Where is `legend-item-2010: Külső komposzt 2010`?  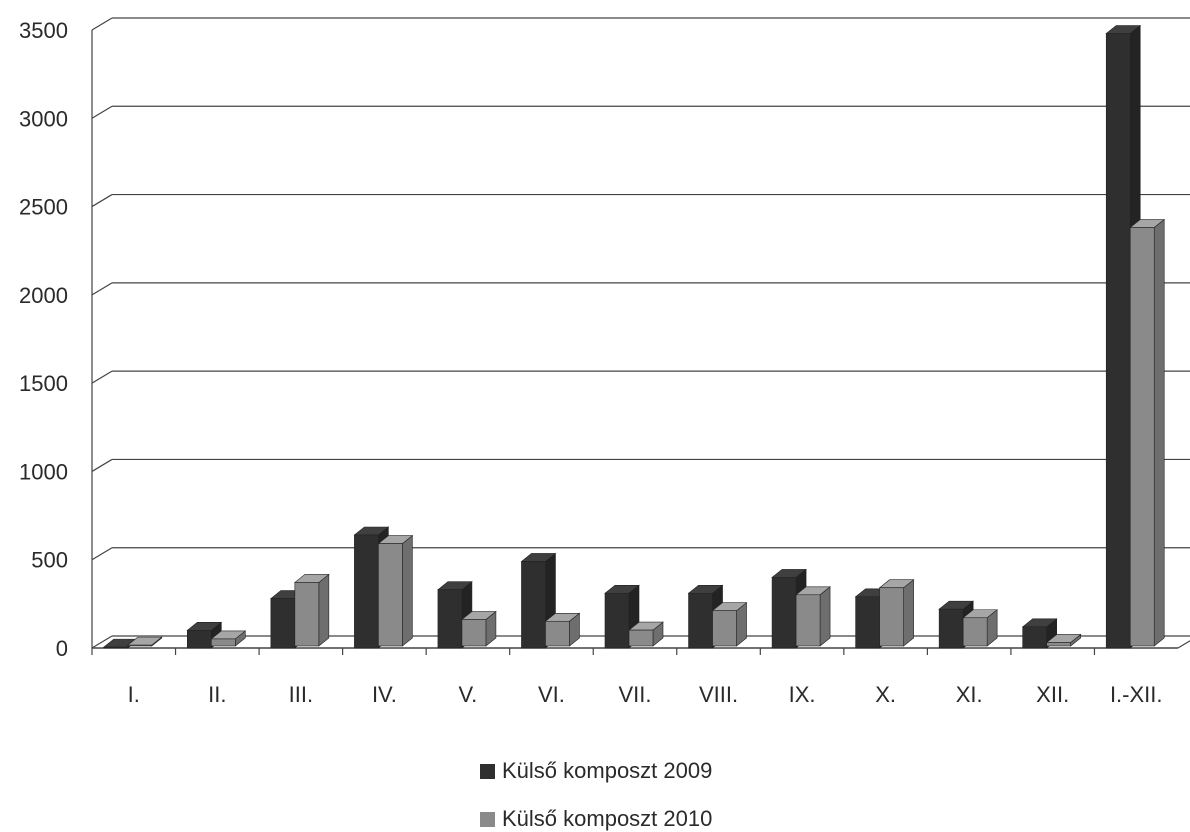 legend-item-2010: Külső komposzt 2010 is located at coordinates (660, 819).